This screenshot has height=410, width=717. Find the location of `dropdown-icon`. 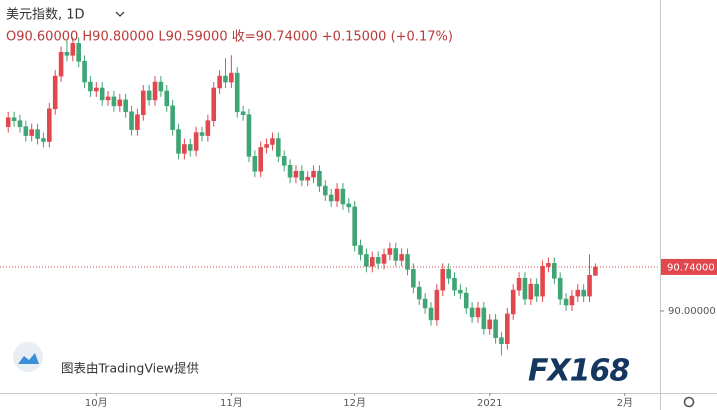

dropdown-icon is located at coordinates (120, 14).